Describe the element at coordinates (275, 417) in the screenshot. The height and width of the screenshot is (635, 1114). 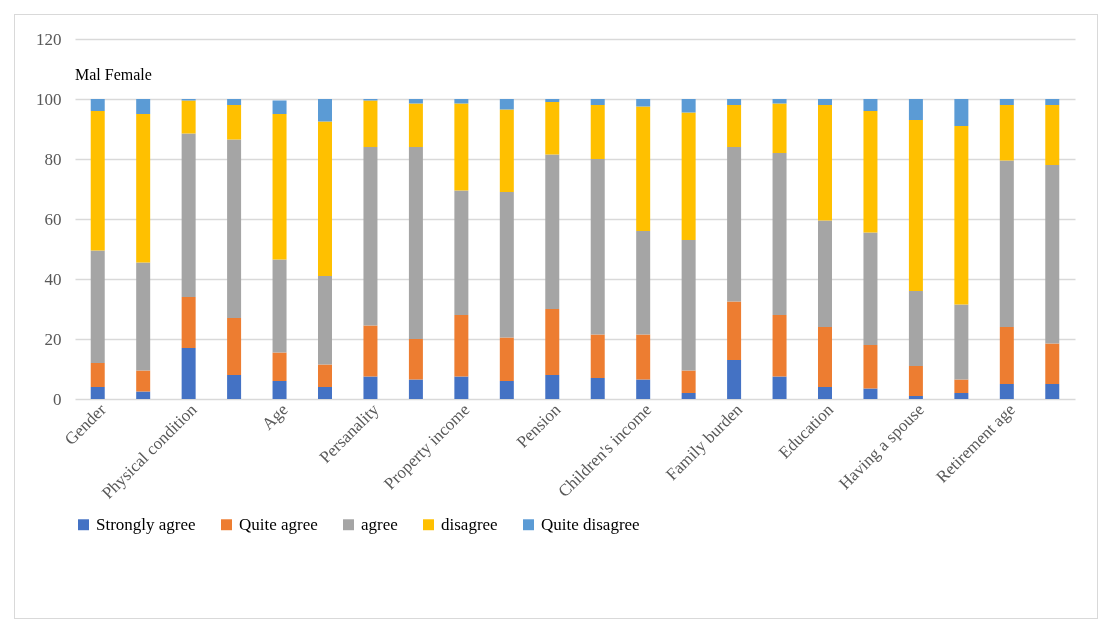
I see `x-tick-label: Age` at that location.